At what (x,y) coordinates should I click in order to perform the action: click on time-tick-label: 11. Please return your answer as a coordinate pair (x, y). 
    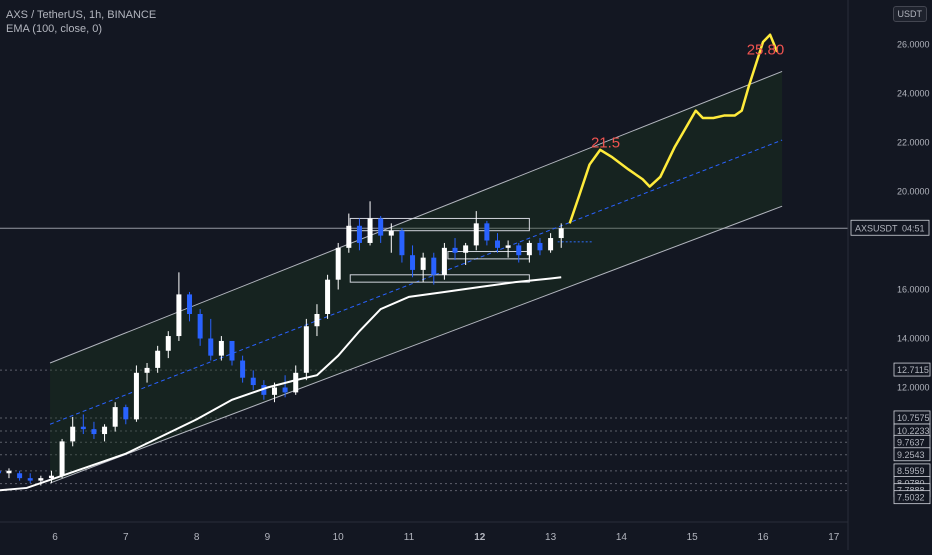
    Looking at the image, I should click on (409, 537).